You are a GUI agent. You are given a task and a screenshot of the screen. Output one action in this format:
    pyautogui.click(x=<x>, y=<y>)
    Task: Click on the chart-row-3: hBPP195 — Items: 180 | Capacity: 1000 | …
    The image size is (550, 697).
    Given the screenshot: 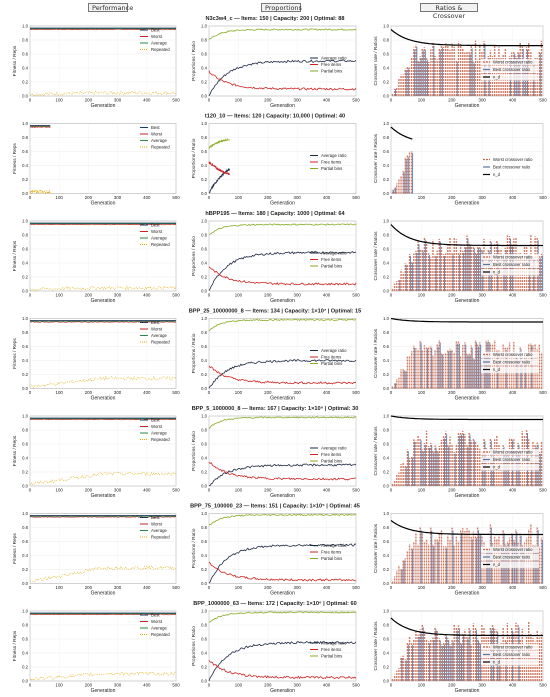 What is the action you would take?
    pyautogui.click(x=279, y=257)
    